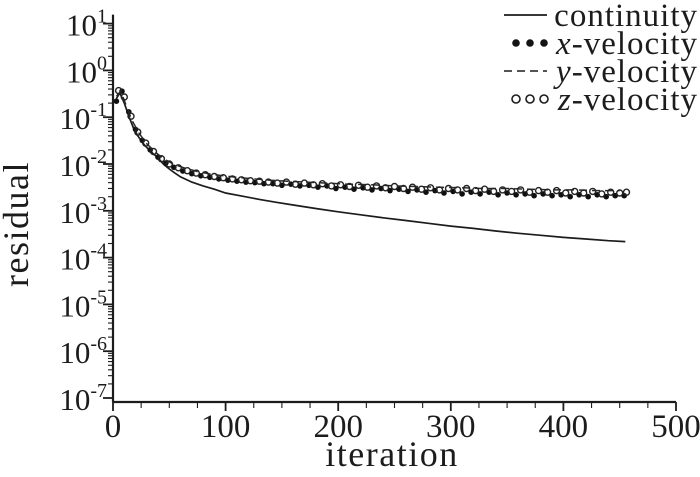 This screenshot has height=477, width=700. I want to click on legend-filled-dots-icon, so click(530, 43).